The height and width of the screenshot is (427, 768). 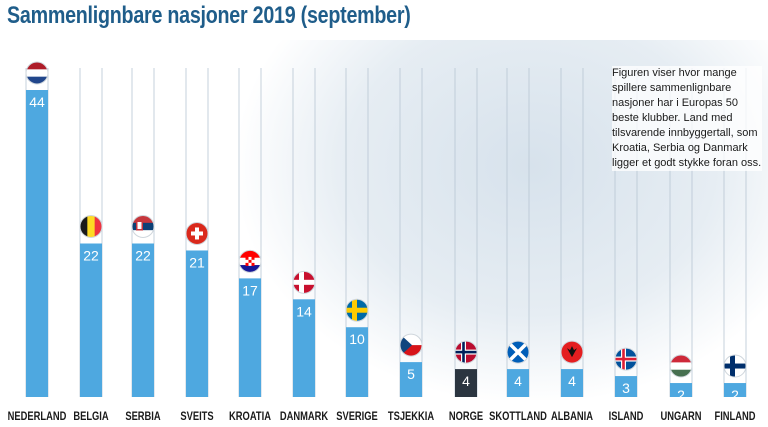 What do you see at coordinates (411, 374) in the screenshot?
I see `value-label: 5` at bounding box center [411, 374].